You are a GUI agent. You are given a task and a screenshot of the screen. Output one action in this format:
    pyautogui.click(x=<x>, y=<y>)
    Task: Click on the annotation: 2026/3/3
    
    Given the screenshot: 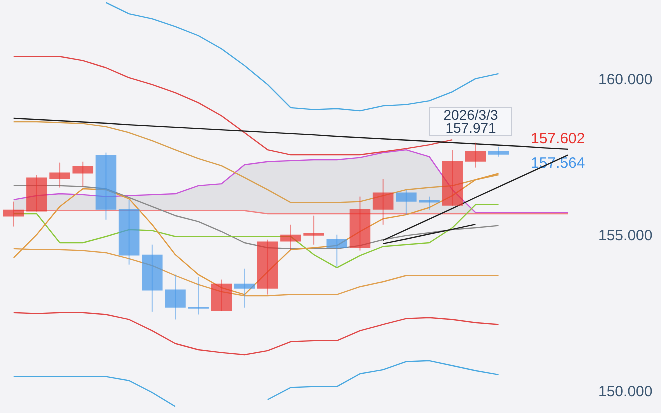 What is the action you would take?
    pyautogui.click(x=471, y=115)
    